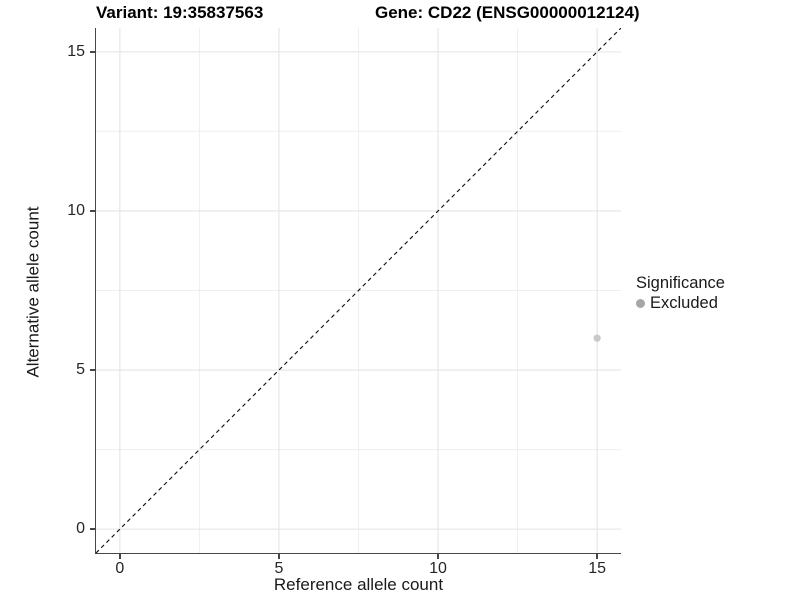  Describe the element at coordinates (507, 12) in the screenshot. I see `plot-title-gene: Gene: CD22 (ENSG00000012124)` at that location.